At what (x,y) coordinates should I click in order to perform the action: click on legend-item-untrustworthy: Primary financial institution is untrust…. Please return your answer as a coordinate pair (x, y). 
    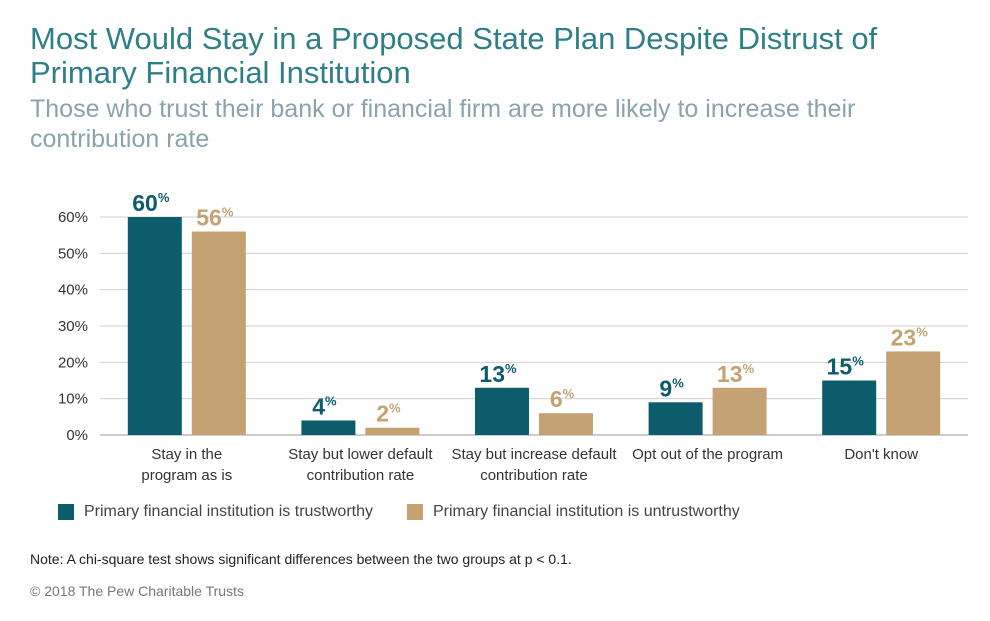
    Looking at the image, I should click on (573, 512).